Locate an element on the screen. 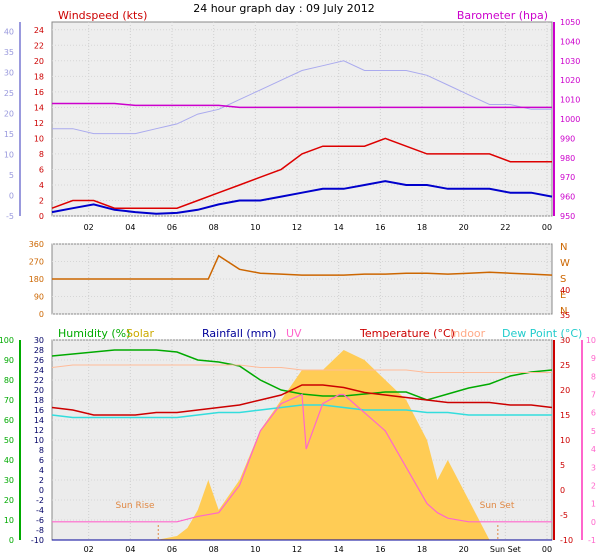 This screenshot has height=559, width=600. series-dewpoint-line is located at coordinates (301, 411).